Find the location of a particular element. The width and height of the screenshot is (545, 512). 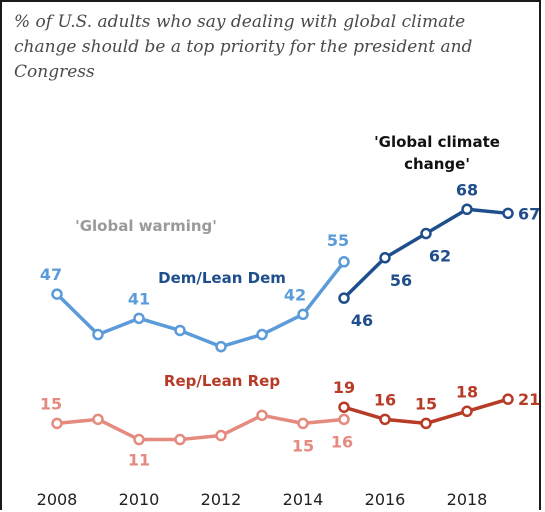

data-label: 56 is located at coordinates (401, 280).